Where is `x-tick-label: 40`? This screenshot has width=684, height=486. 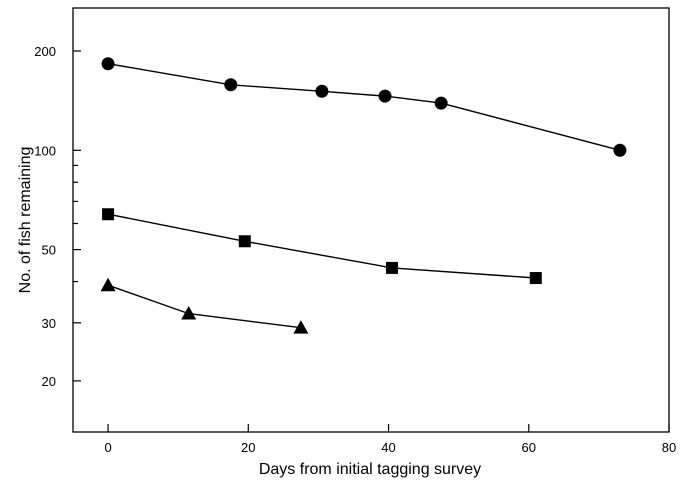
x-tick-label: 40 is located at coordinates (388, 447).